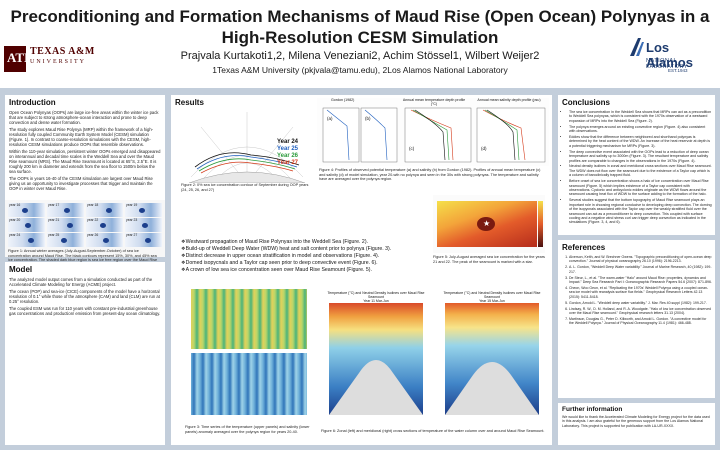 This screenshot has height=450, width=720. Describe the element at coordinates (540, 224) in the screenshot. I see `figure-5-colorbar` at that location.